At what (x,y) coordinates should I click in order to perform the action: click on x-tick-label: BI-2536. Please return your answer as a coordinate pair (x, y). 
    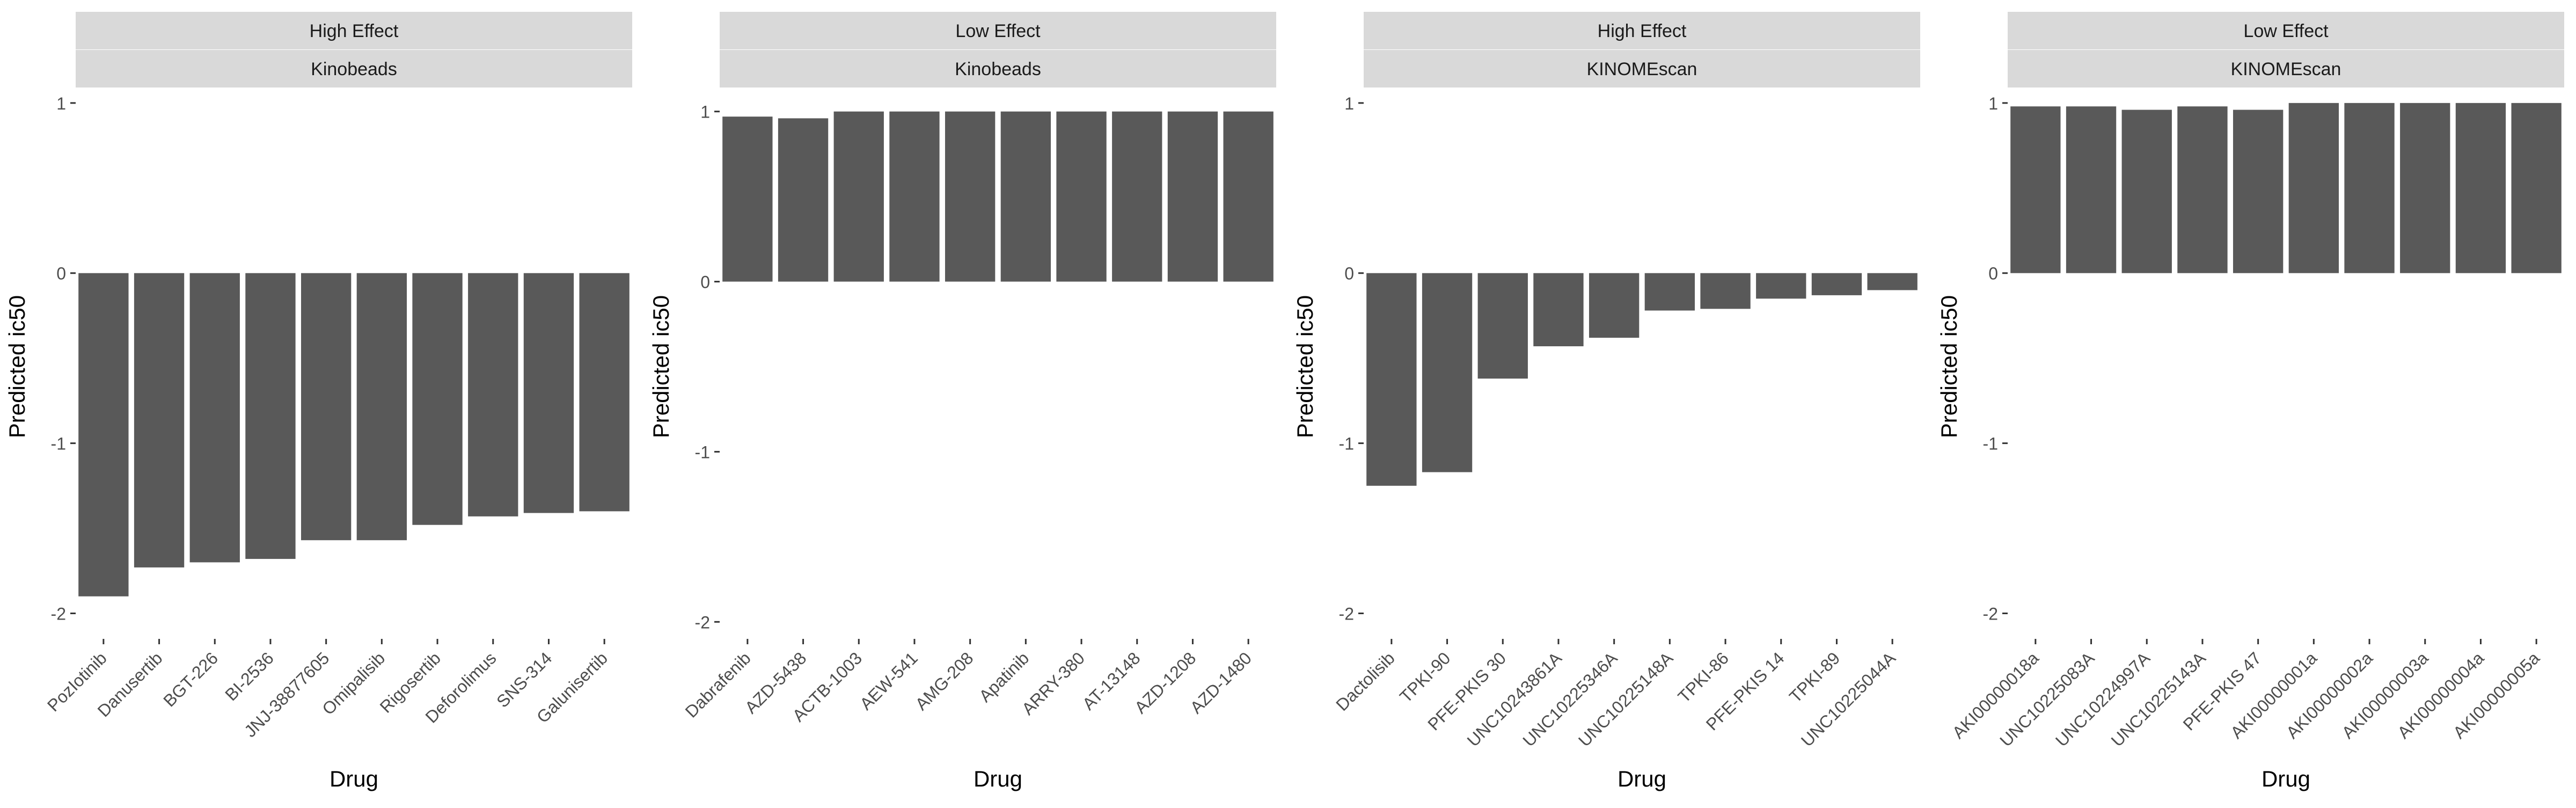
    Looking at the image, I should click on (249, 676).